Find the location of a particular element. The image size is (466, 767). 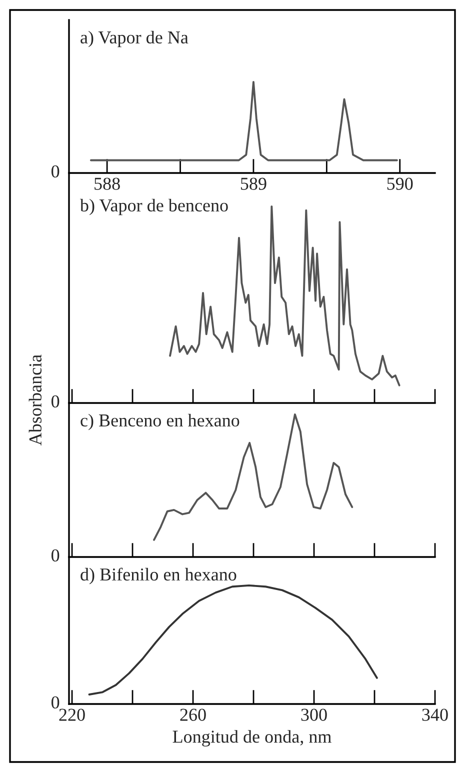

chart-title: b) Vapor de benceno is located at coordinates (154, 207).